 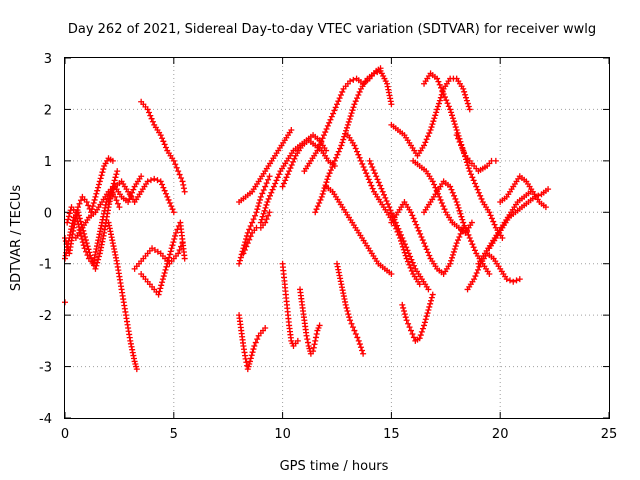 I want to click on series-arc19, so click(x=342, y=120).